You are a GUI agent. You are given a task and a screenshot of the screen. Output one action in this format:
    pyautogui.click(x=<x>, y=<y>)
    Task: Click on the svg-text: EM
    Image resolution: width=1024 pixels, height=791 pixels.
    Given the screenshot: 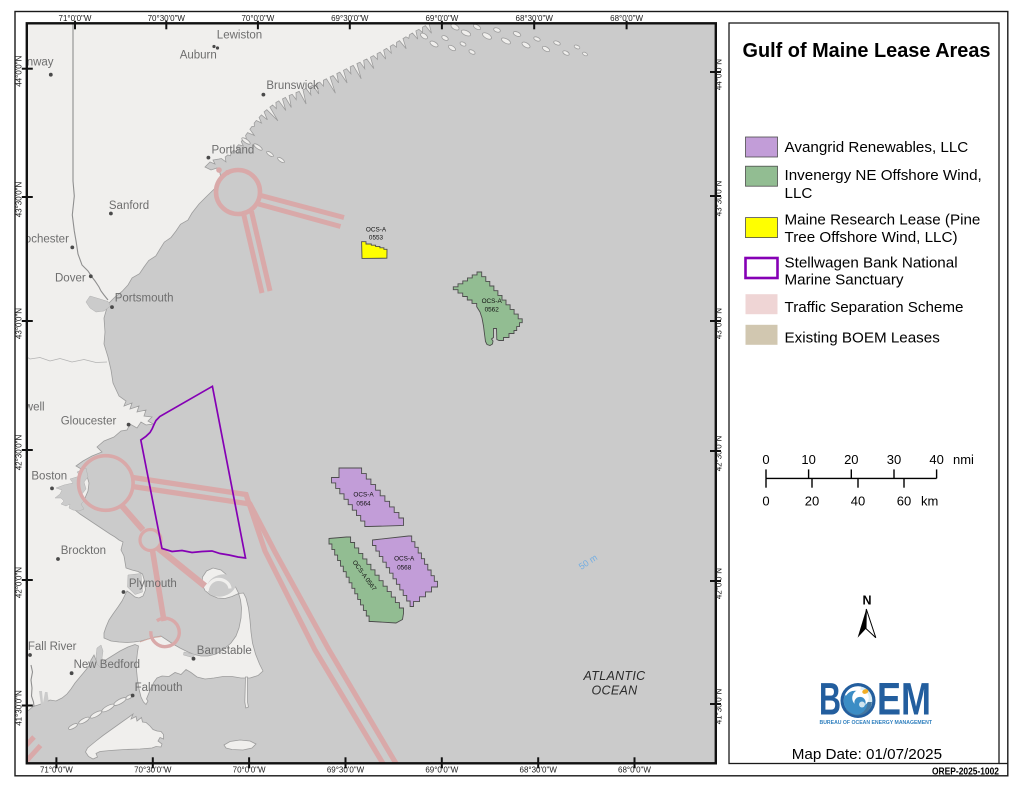 What is the action you would take?
    pyautogui.click(x=904, y=699)
    